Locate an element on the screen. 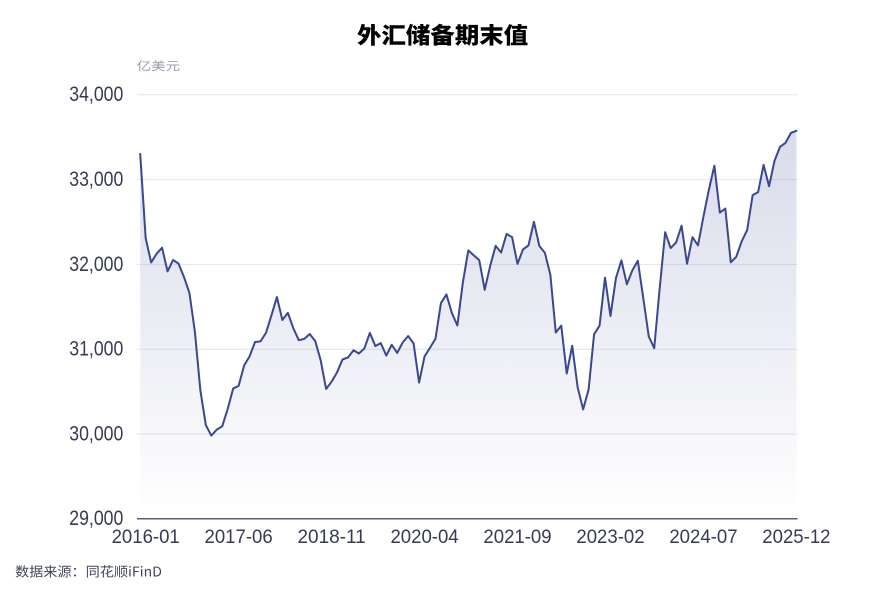 The image size is (885, 600). svg-text: 2017-06 is located at coordinates (239, 537).